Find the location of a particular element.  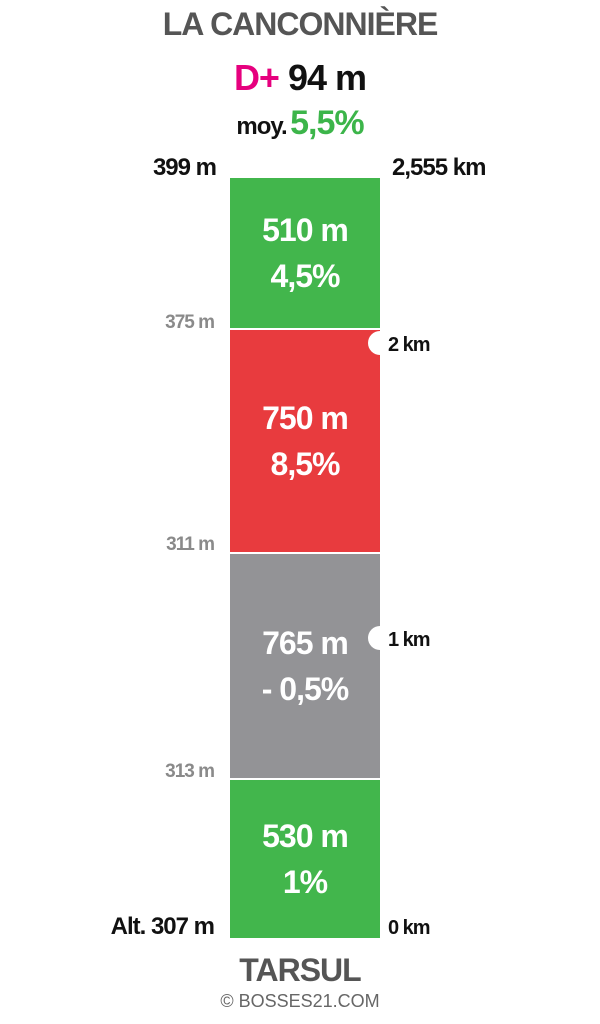

altitude-label: 311 m is located at coordinates (190, 544).